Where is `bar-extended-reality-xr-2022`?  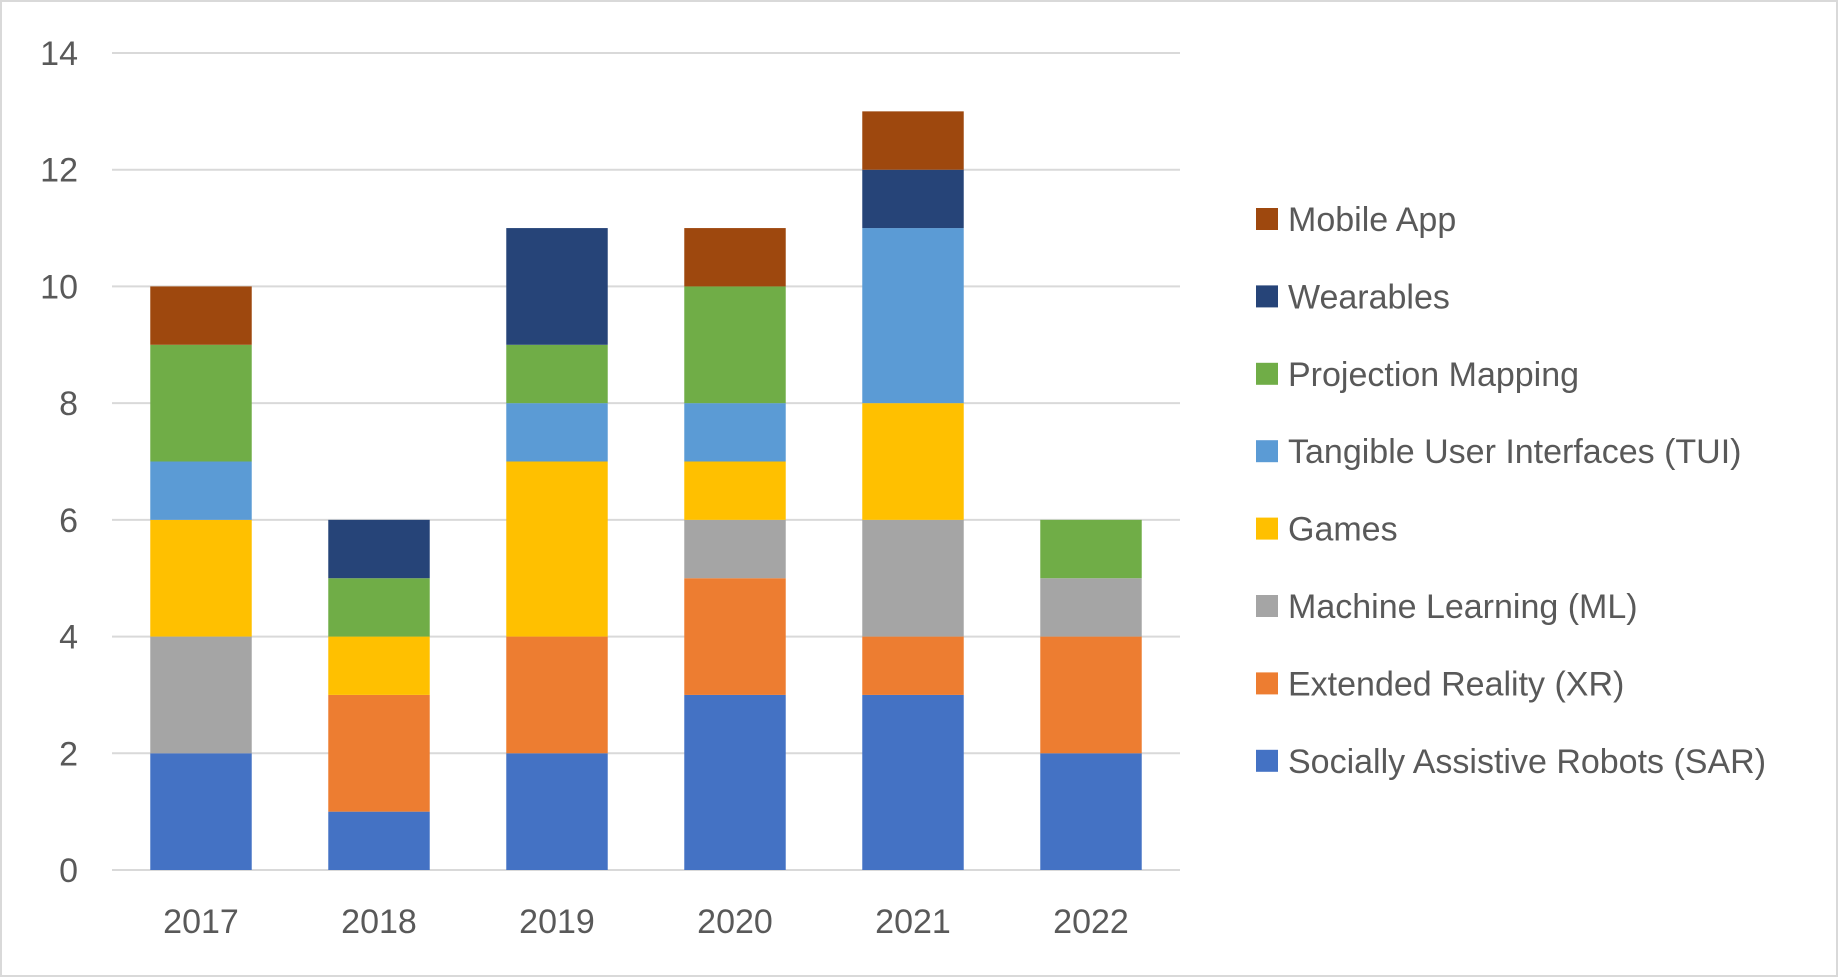
bar-extended-reality-xr-2022 is located at coordinates (1091, 695).